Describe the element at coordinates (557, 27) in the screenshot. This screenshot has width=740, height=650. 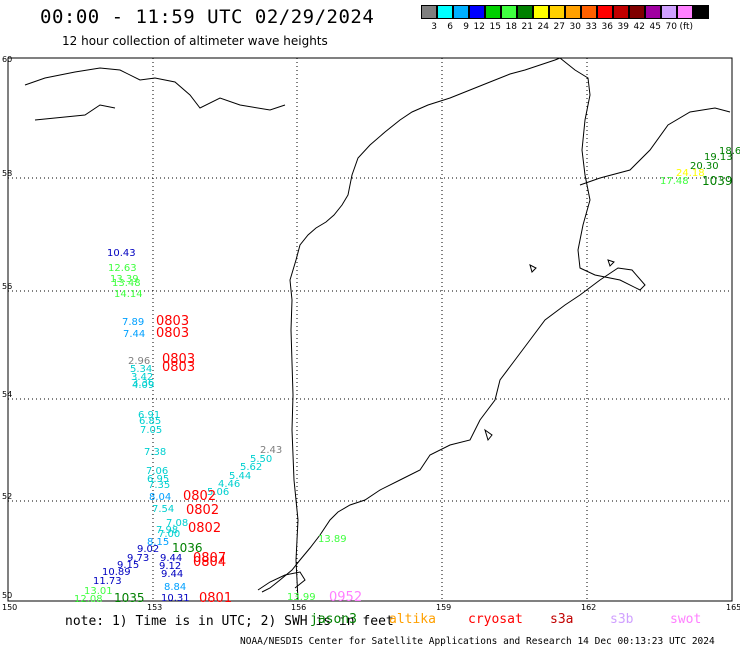
I see `color-scale-labels: 3 6 9 12 15 18 21 24 27 30 33 36 39 42 45 70 (ft)` at that location.